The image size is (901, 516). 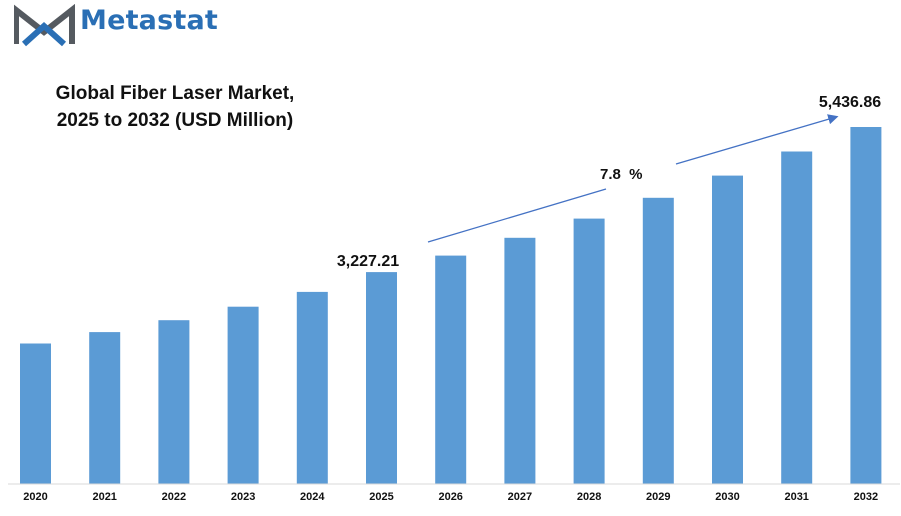 I want to click on x-tick-label-2023: 2023, so click(x=243, y=497).